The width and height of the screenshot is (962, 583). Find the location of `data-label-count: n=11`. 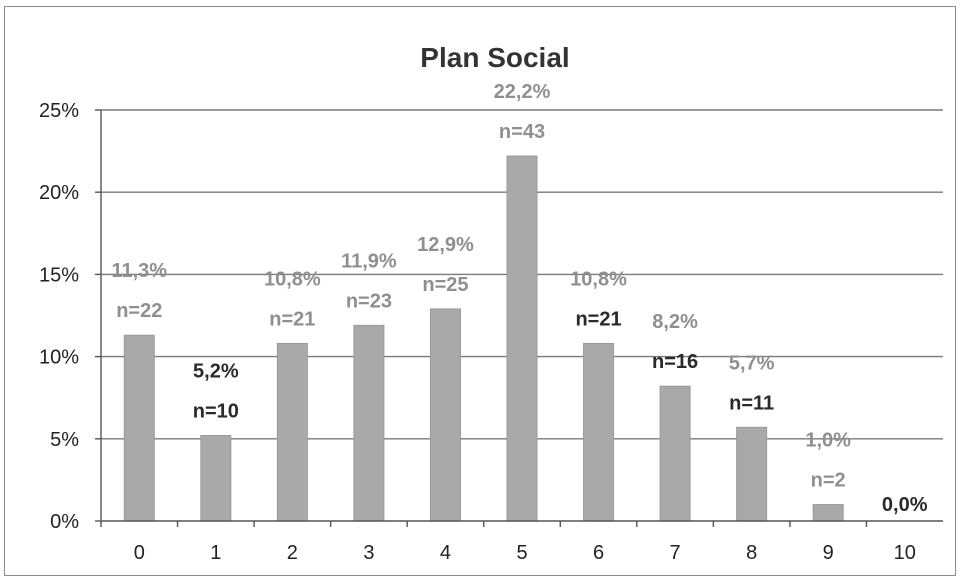

data-label-count: n=11 is located at coordinates (751, 403).